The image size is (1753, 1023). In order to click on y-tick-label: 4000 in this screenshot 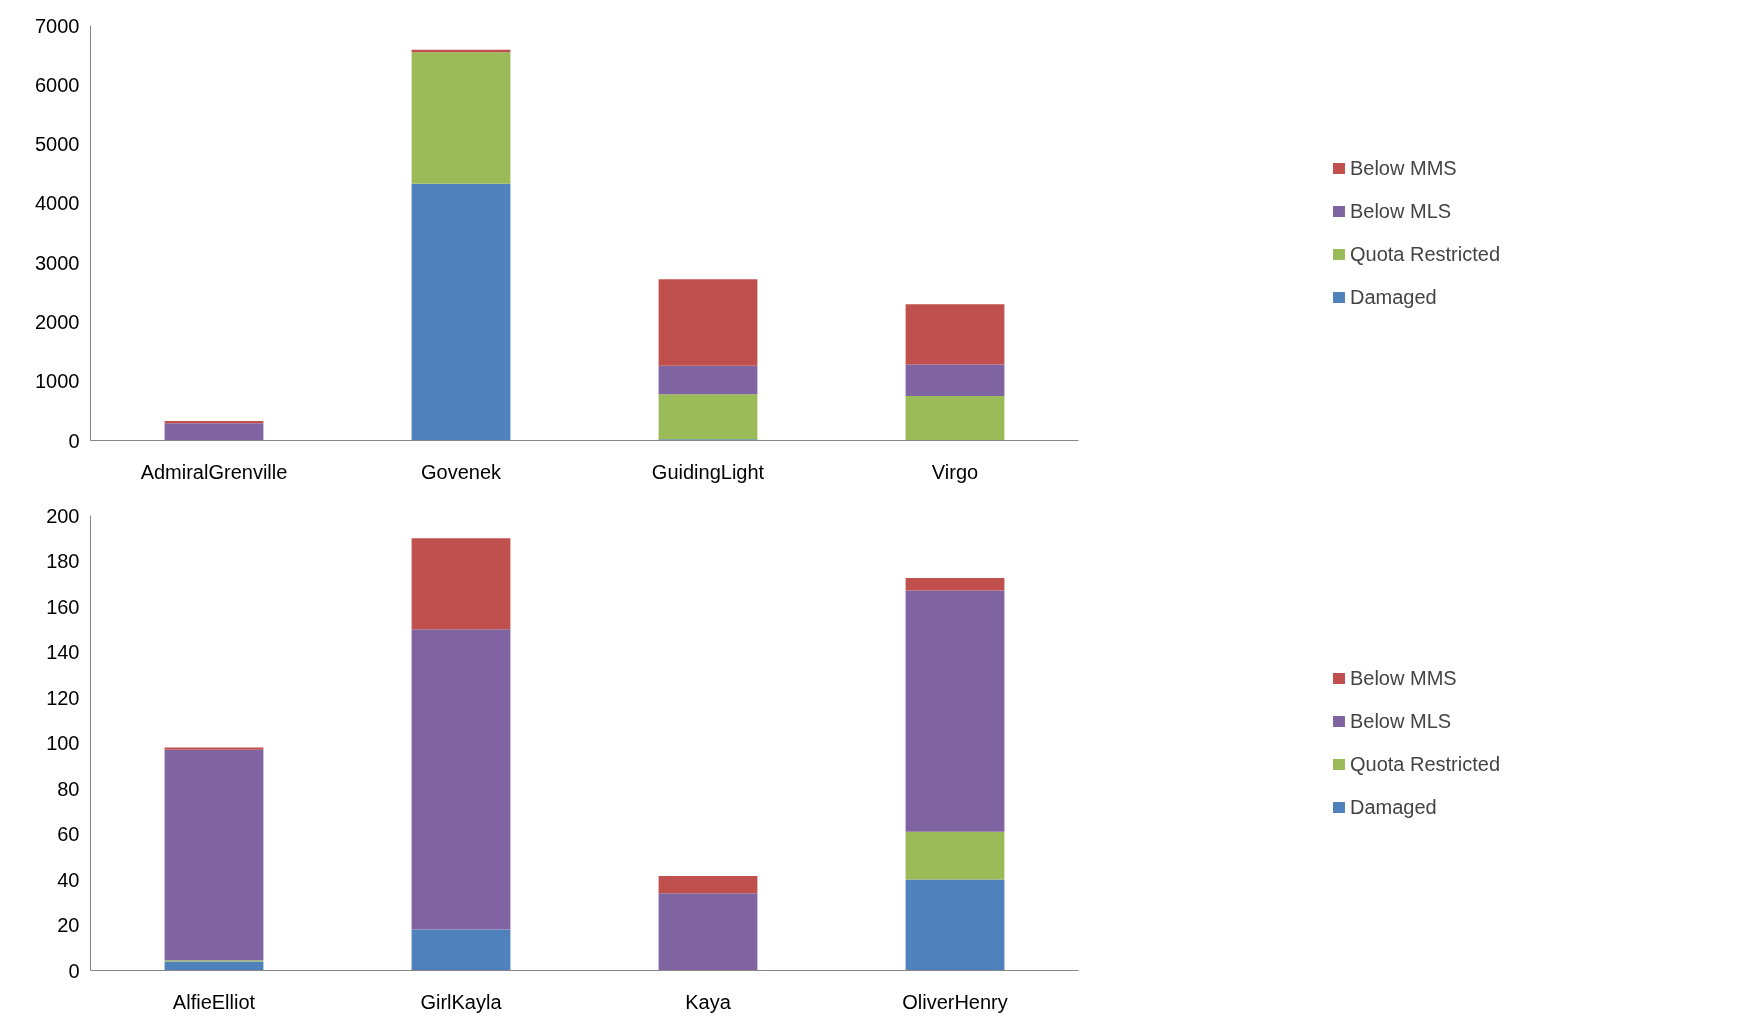, I will do `click(57, 203)`.